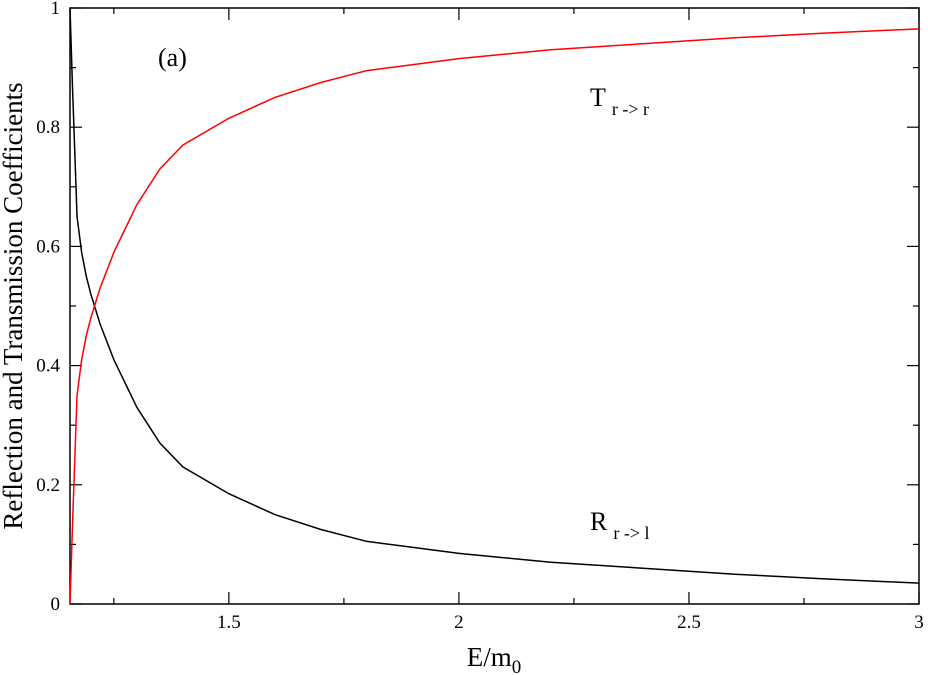  Describe the element at coordinates (489, 657) in the screenshot. I see `x-axis-label-text: E/m` at that location.